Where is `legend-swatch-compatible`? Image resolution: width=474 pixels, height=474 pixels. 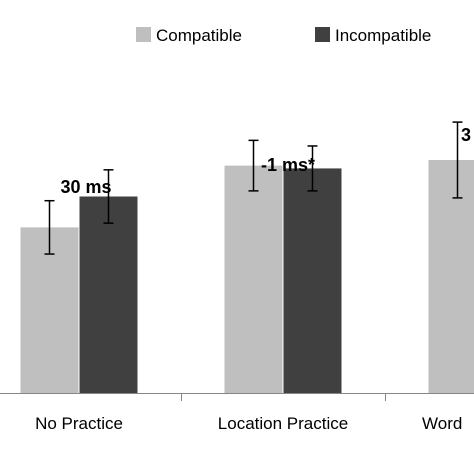 legend-swatch-compatible is located at coordinates (143, 34).